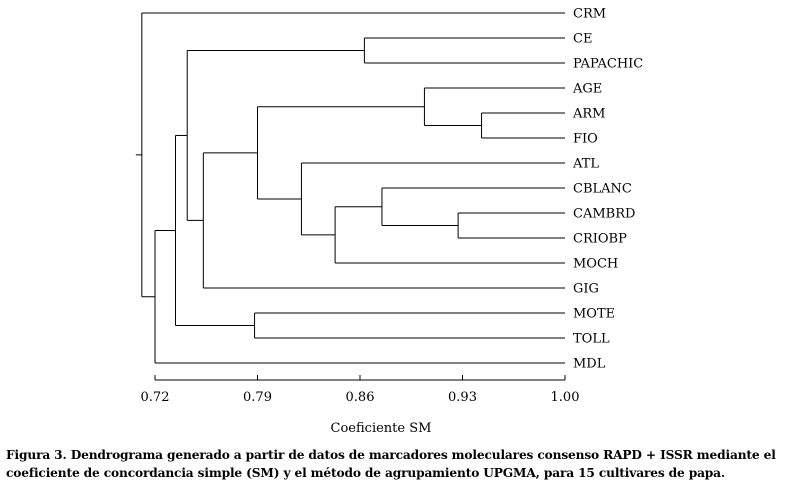 This screenshot has height=490, width=798. I want to click on leaf-label-atl: ATL, so click(585, 164).